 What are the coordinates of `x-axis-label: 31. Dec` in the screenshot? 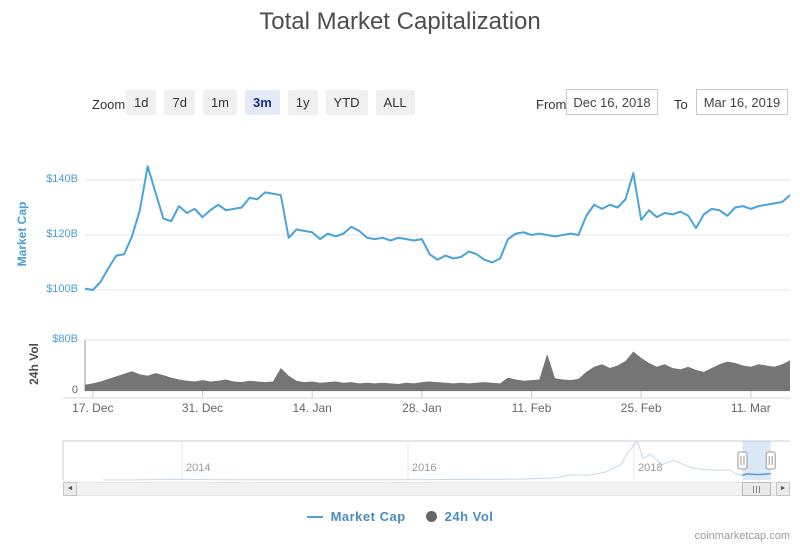 It's located at (202, 408).